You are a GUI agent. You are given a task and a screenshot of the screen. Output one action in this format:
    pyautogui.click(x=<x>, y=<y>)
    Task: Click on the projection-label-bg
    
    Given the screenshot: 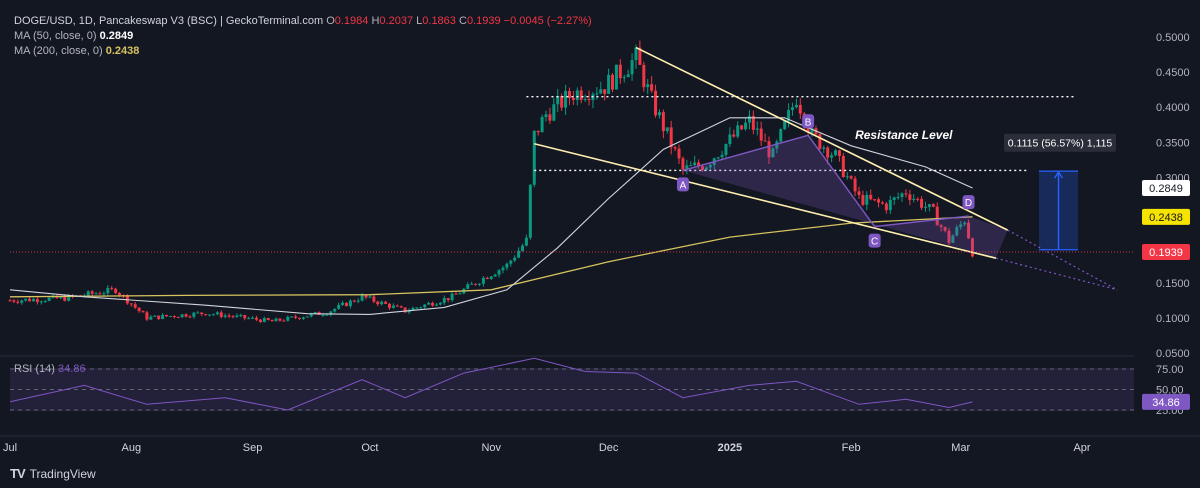 What is the action you would take?
    pyautogui.click(x=1060, y=142)
    